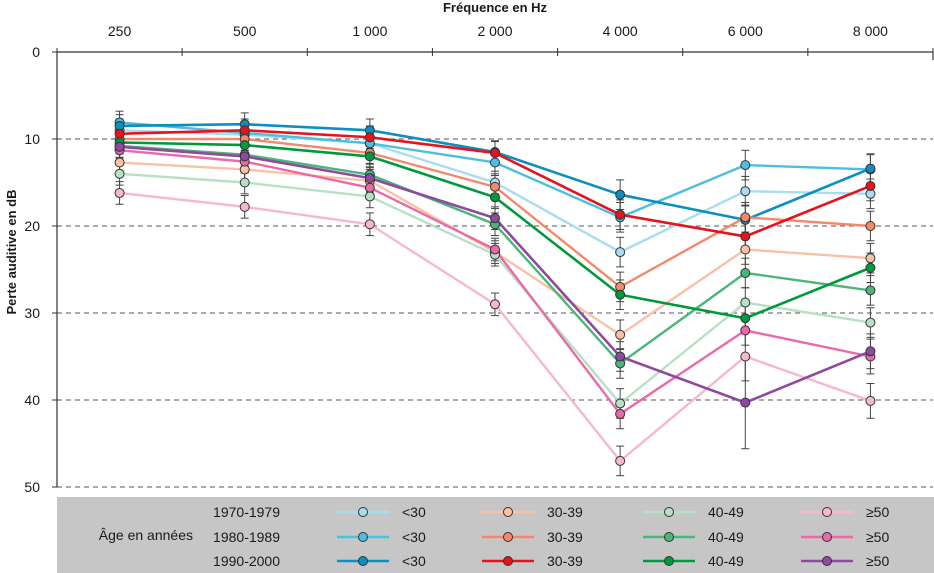  What do you see at coordinates (32, 139) in the screenshot?
I see `y-tick-label: 10` at bounding box center [32, 139].